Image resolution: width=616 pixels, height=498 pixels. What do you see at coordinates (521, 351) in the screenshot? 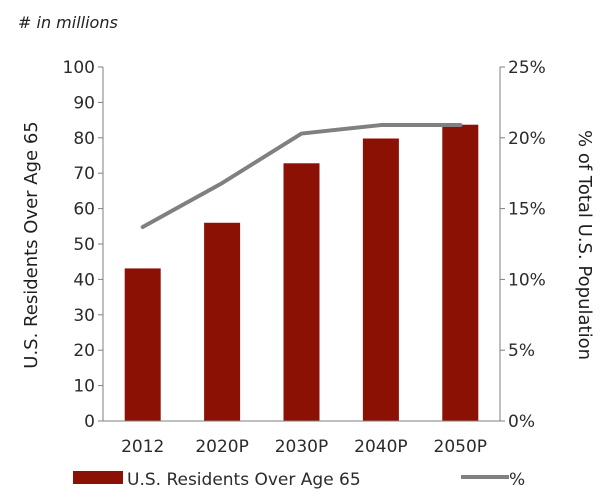
I see `y2-tick-label: 5%` at bounding box center [521, 351].